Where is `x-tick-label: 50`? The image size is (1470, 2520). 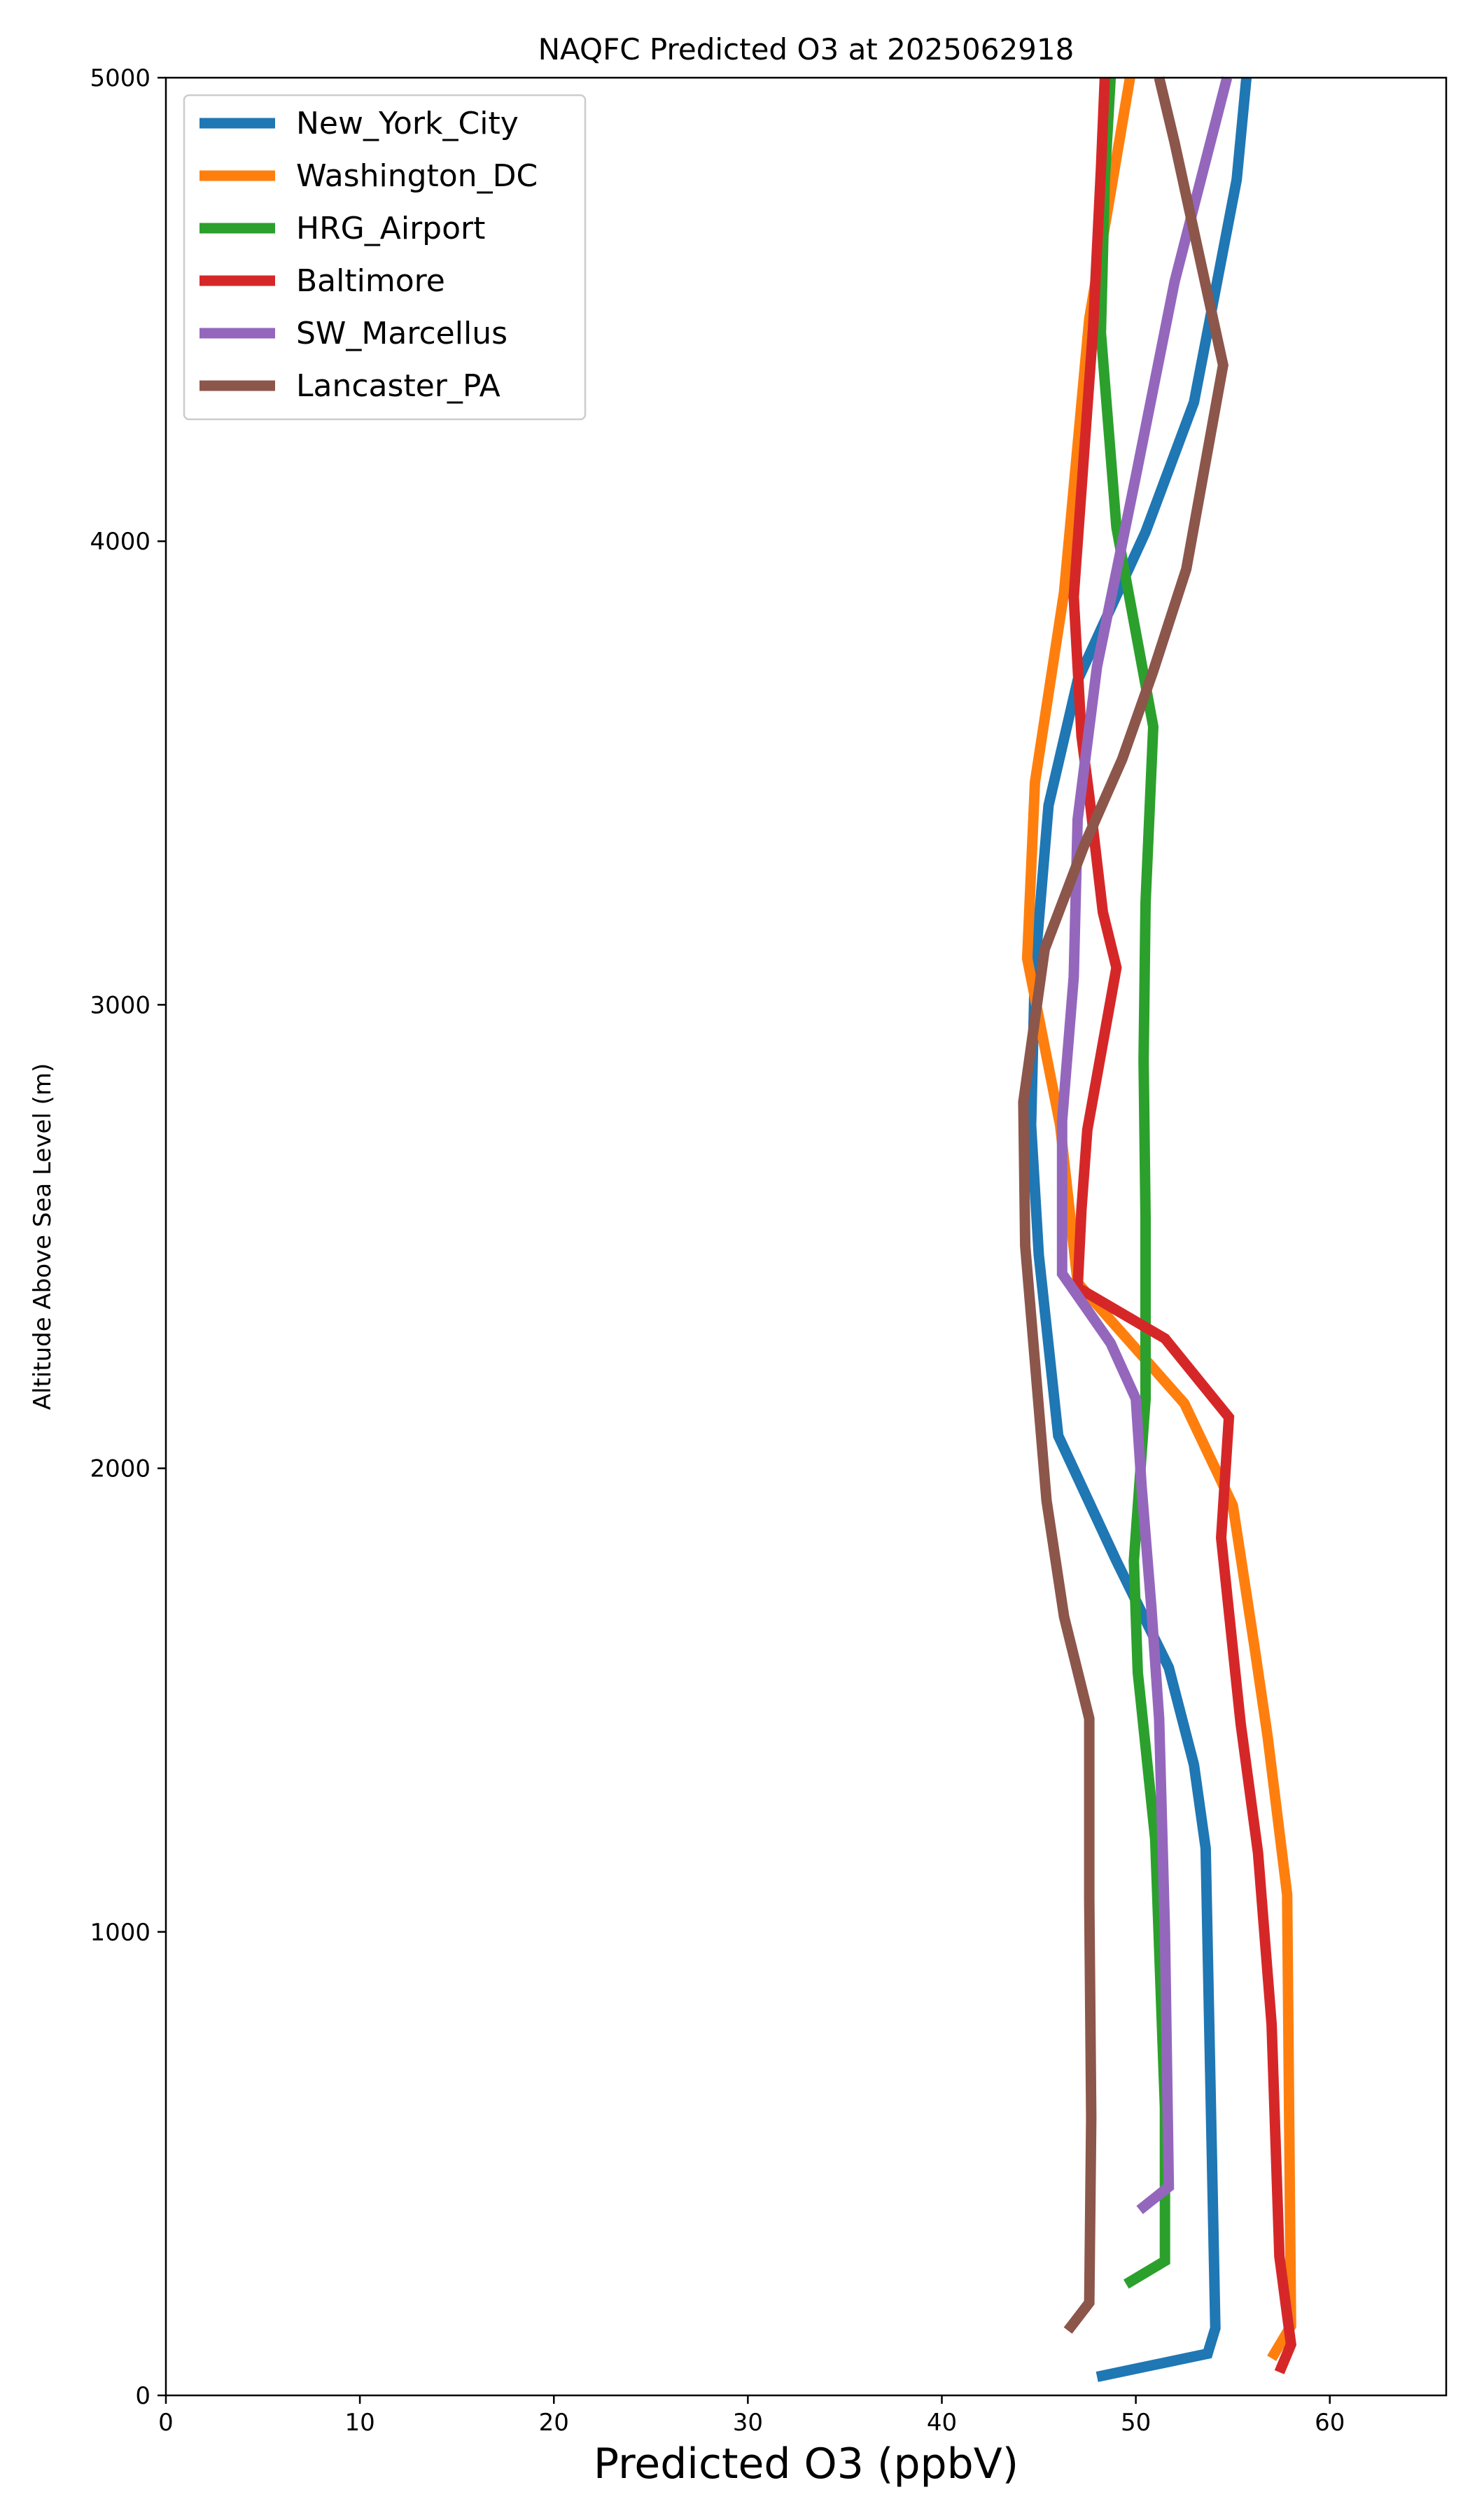
x-tick-label: 50 is located at coordinates (1136, 2423).